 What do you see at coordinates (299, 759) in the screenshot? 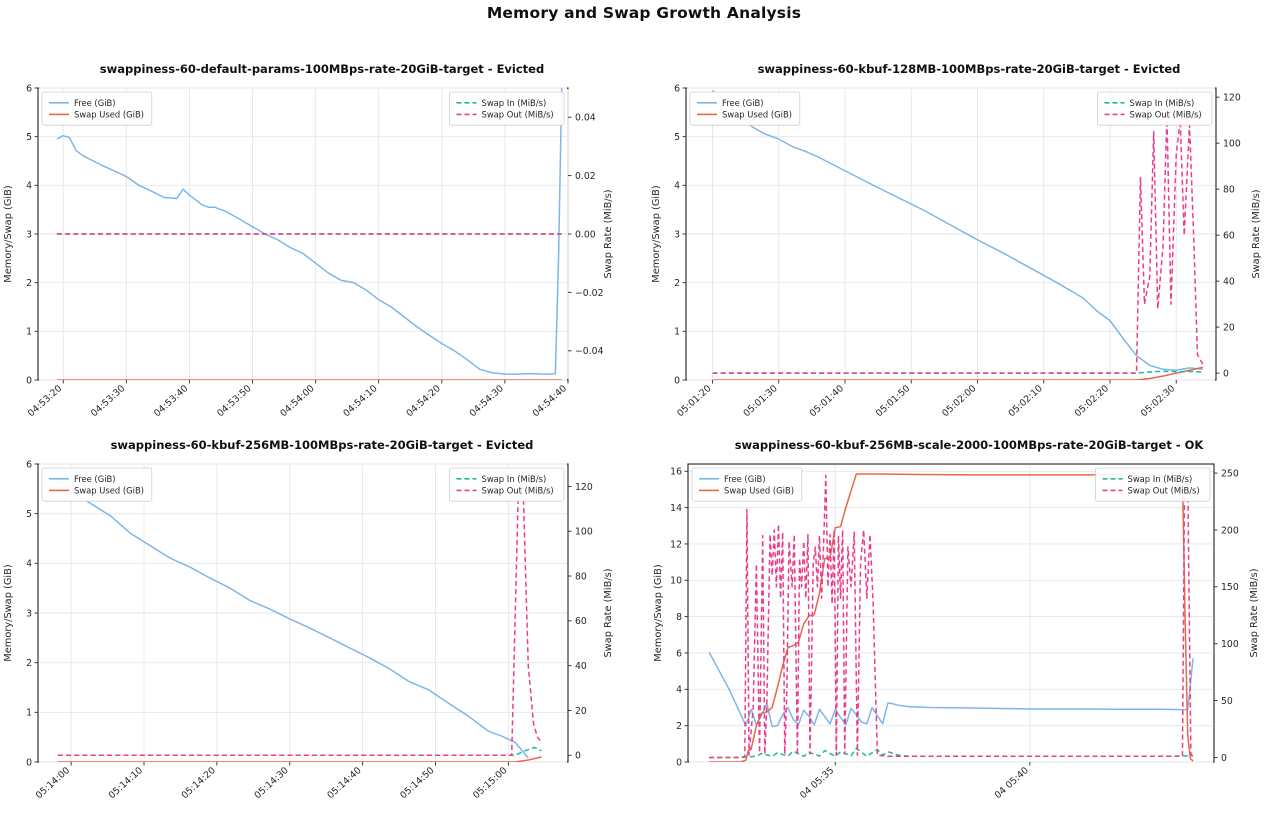
I see `series-line-swap-used-gib` at bounding box center [299, 759].